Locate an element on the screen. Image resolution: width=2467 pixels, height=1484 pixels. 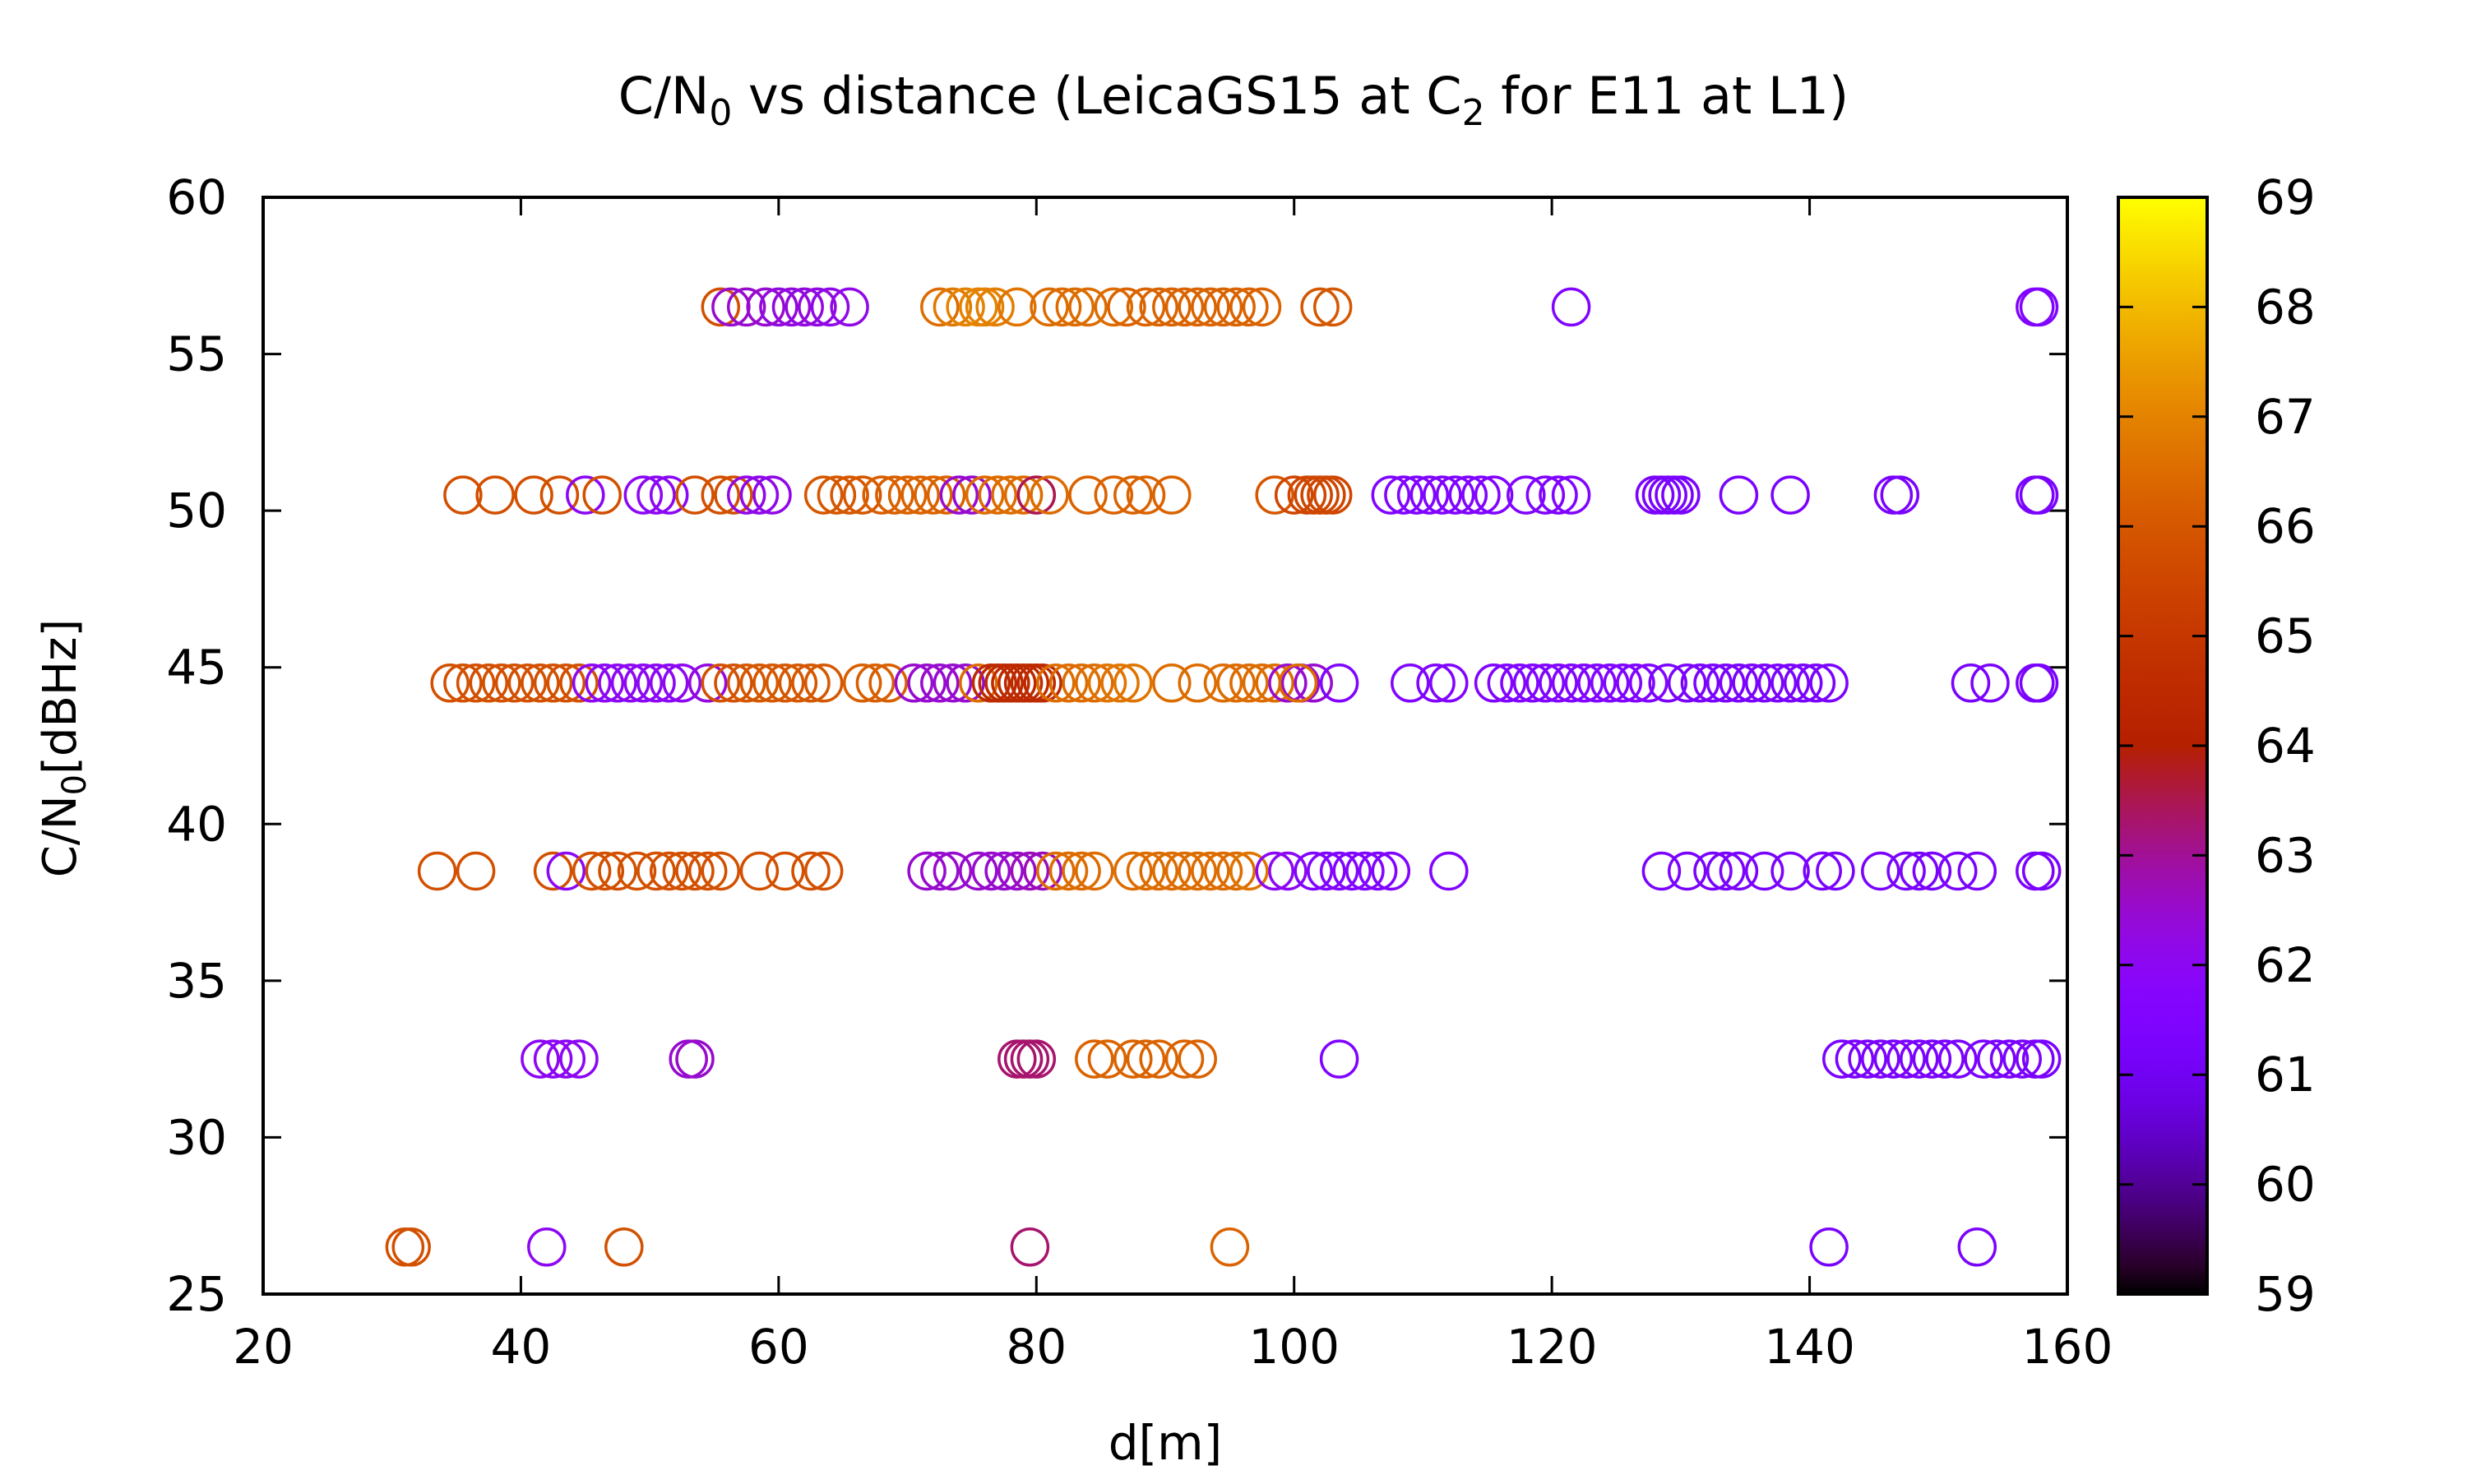
y-tick-label: 45 is located at coordinates (196, 668).